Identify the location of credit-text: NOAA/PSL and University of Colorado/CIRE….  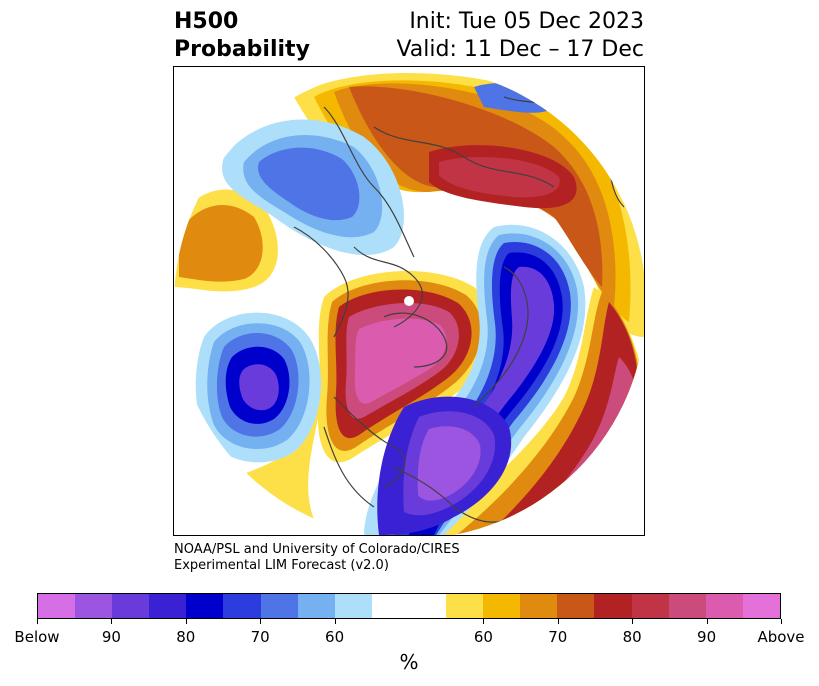
(317, 558).